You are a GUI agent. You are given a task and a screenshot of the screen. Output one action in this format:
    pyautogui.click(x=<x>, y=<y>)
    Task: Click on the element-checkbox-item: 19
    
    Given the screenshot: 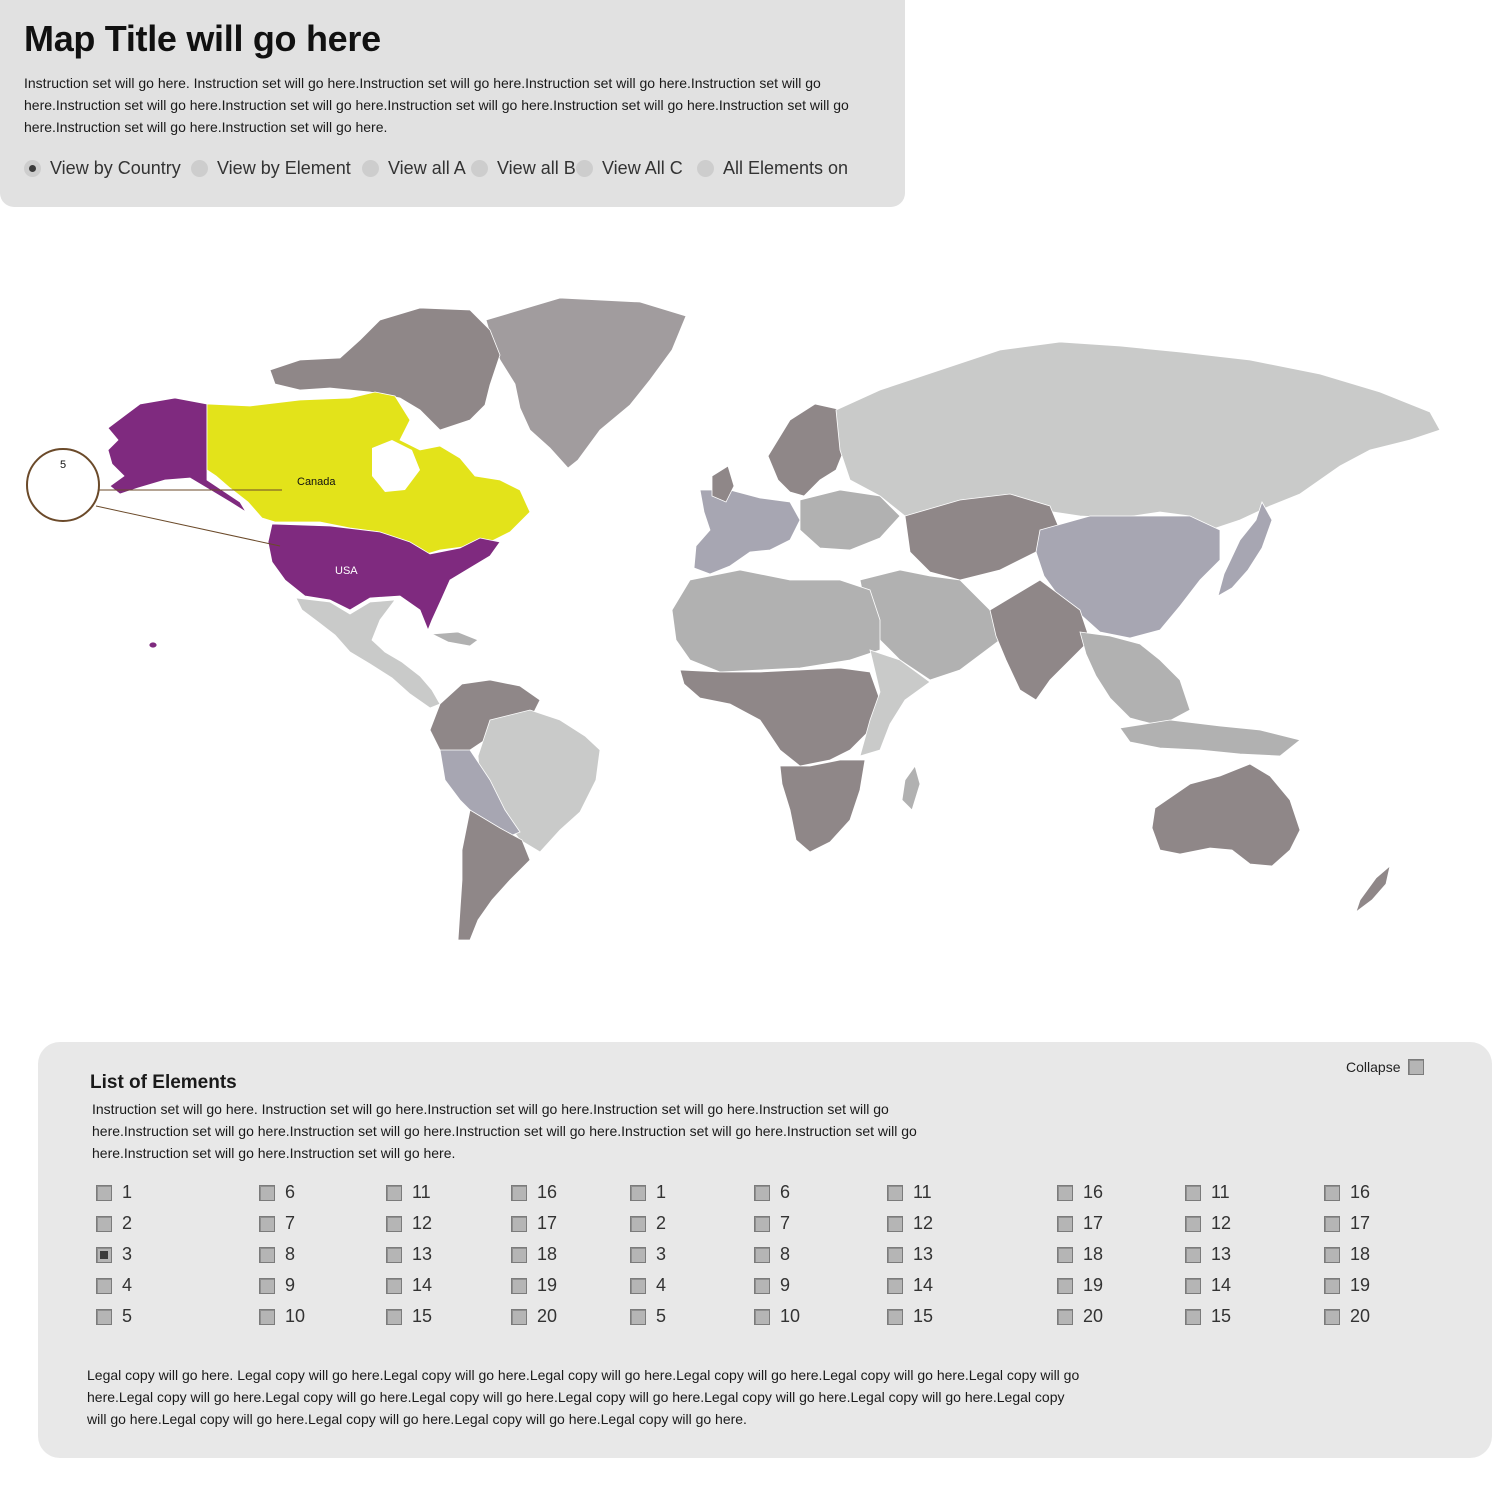 What is the action you would take?
    pyautogui.click(x=1080, y=1285)
    